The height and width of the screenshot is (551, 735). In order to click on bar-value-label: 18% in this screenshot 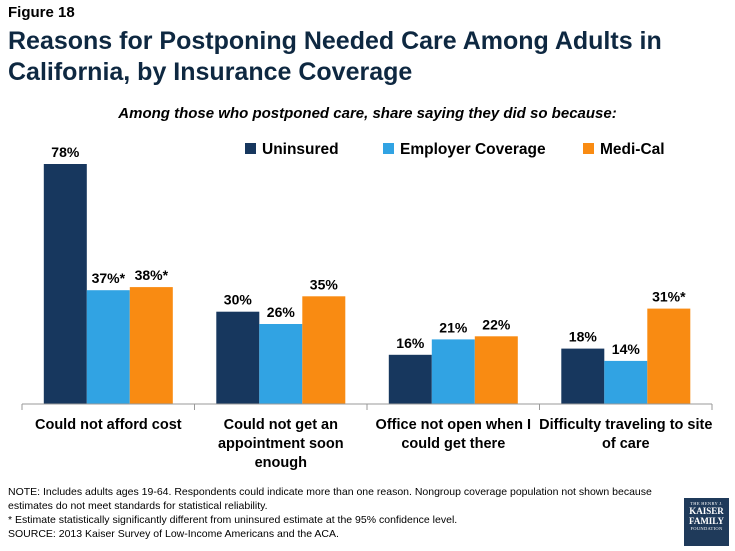, I will do `click(583, 337)`.